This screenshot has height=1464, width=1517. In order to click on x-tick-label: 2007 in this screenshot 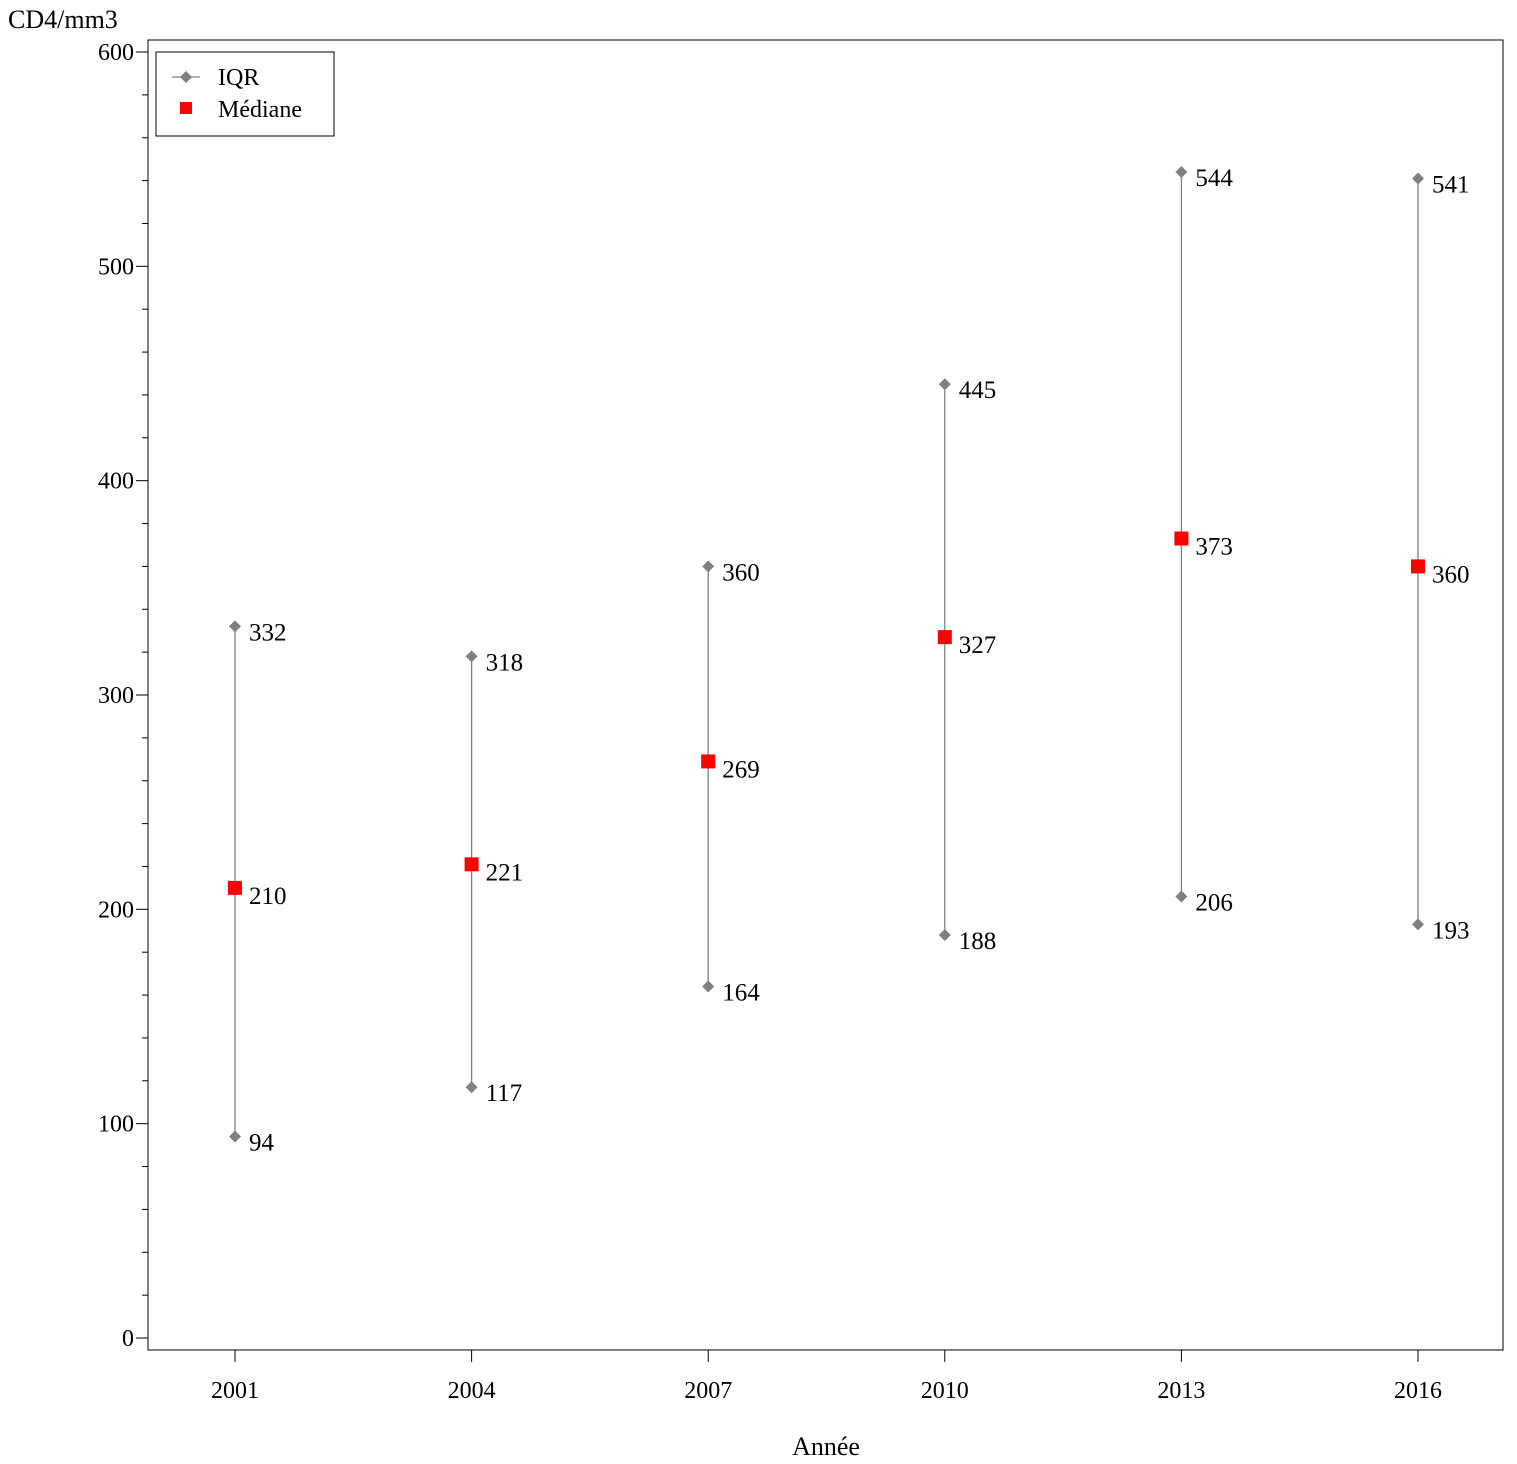, I will do `click(708, 1391)`.